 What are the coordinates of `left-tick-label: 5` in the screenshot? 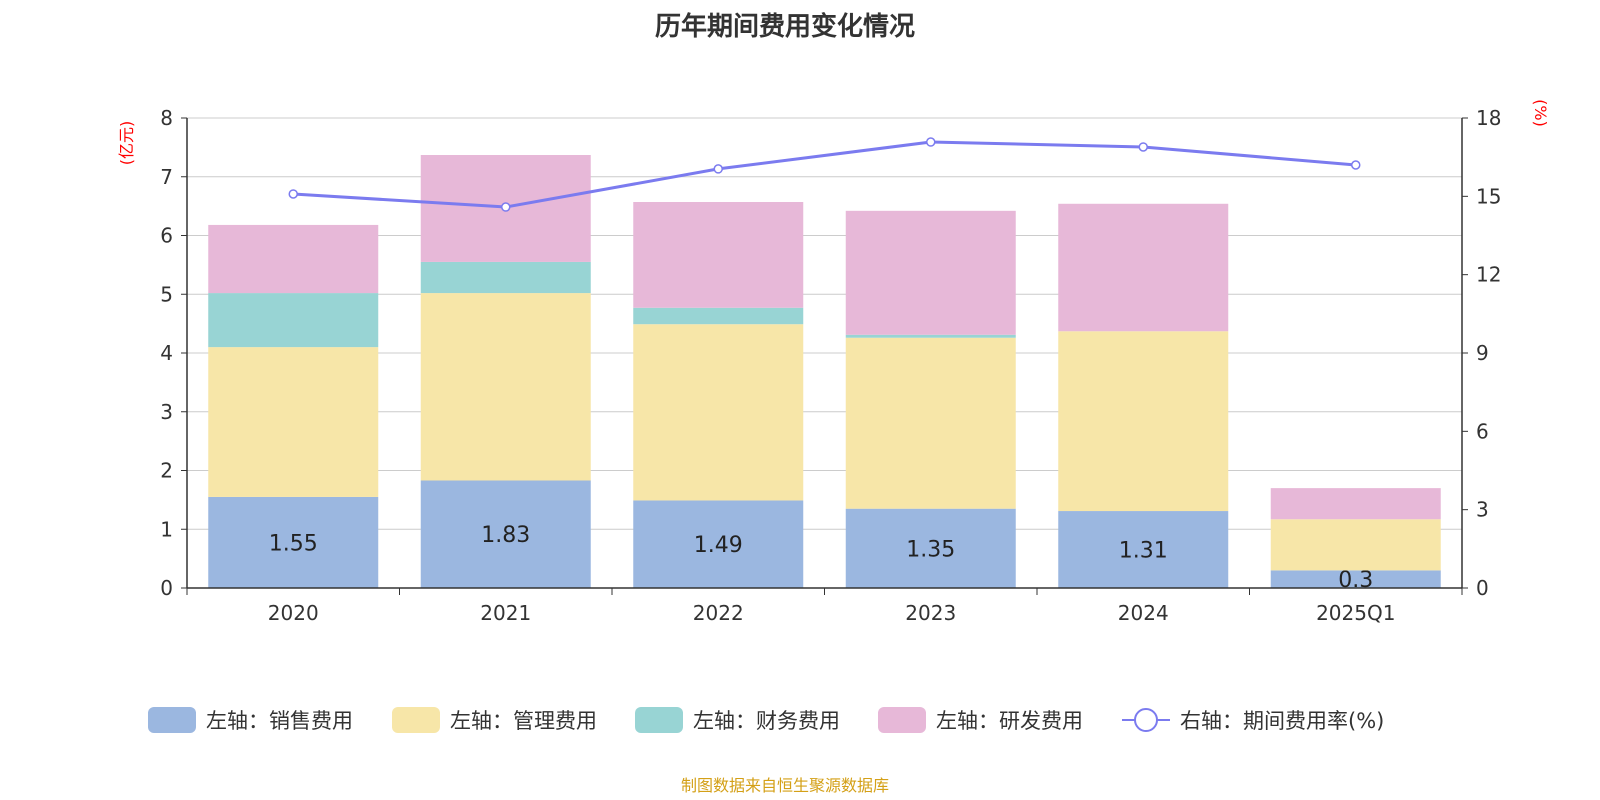 It's located at (166, 294).